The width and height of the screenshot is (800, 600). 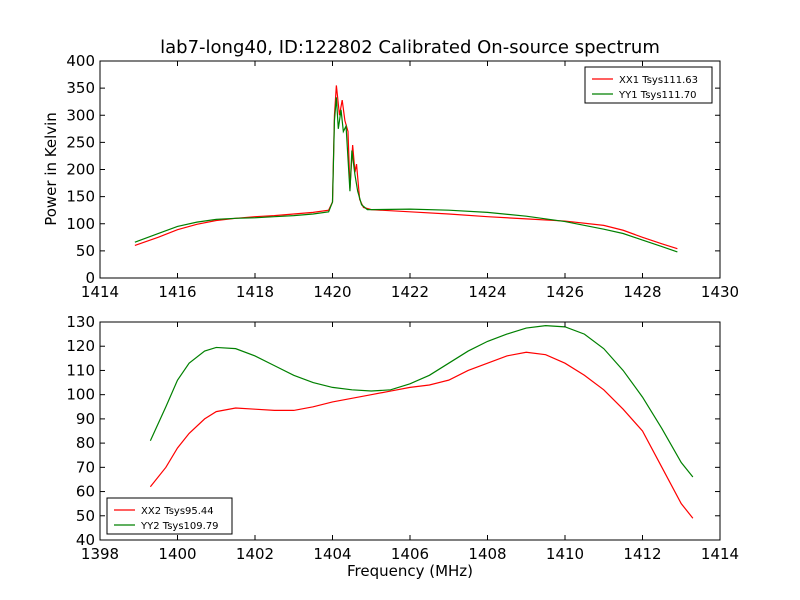 What do you see at coordinates (80, 346) in the screenshot?
I see `y-tick-label: 120` at bounding box center [80, 346].